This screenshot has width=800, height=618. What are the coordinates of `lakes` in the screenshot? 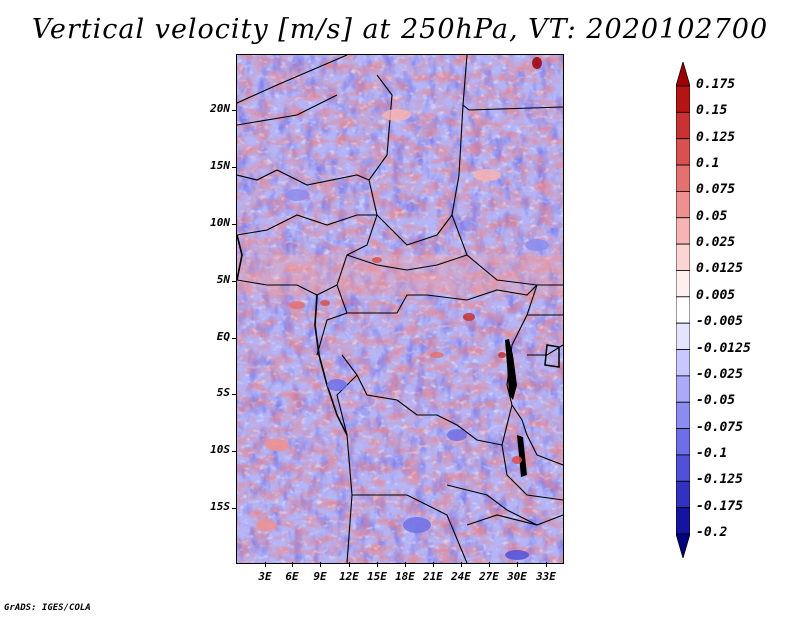 It's located at (532, 408).